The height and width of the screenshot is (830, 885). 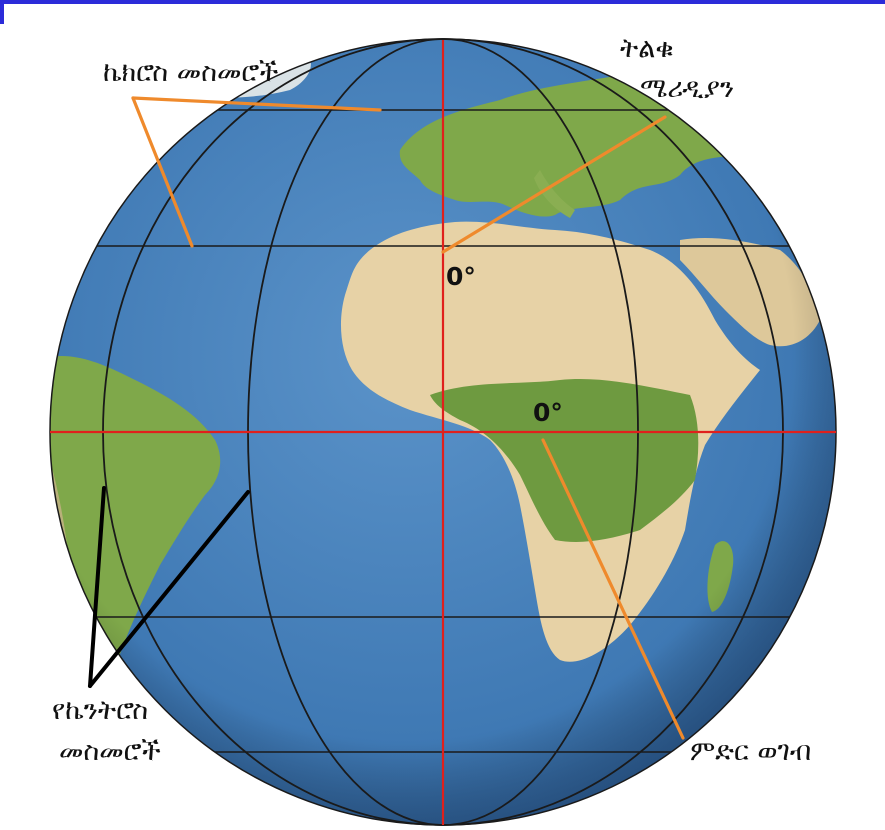 What do you see at coordinates (162, 172) in the screenshot?
I see `pointer-latitude-mid` at bounding box center [162, 172].